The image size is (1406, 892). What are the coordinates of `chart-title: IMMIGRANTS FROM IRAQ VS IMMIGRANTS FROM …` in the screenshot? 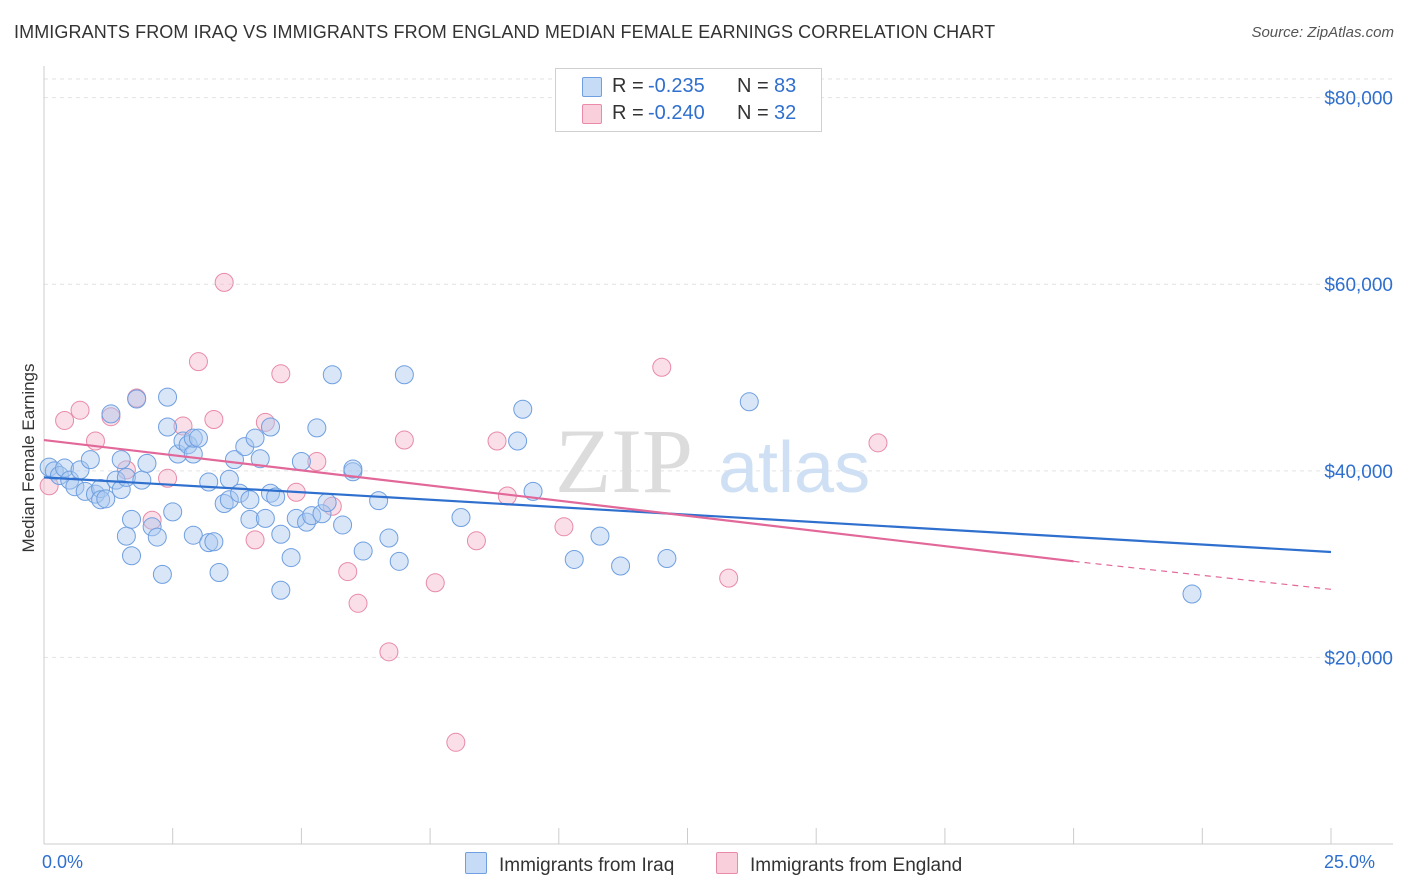 It's located at (505, 32).